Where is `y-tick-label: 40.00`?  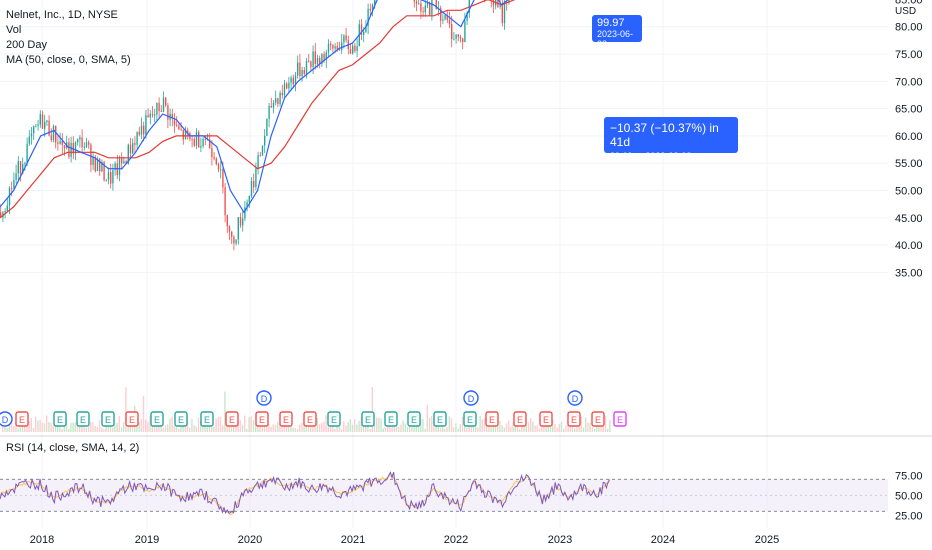
y-tick-label: 40.00 is located at coordinates (909, 246).